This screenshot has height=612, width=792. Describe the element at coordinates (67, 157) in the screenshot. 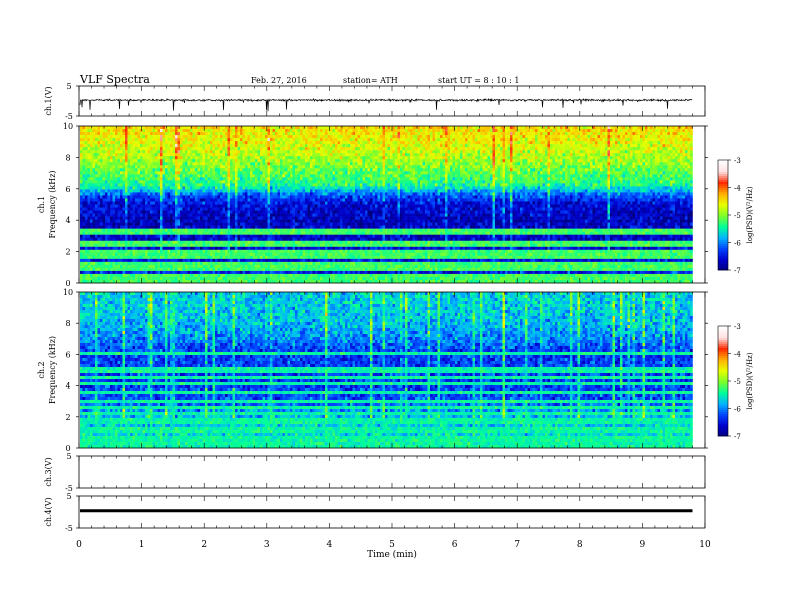

I see `ch1-spectrogram-ytick-label: 8` at that location.